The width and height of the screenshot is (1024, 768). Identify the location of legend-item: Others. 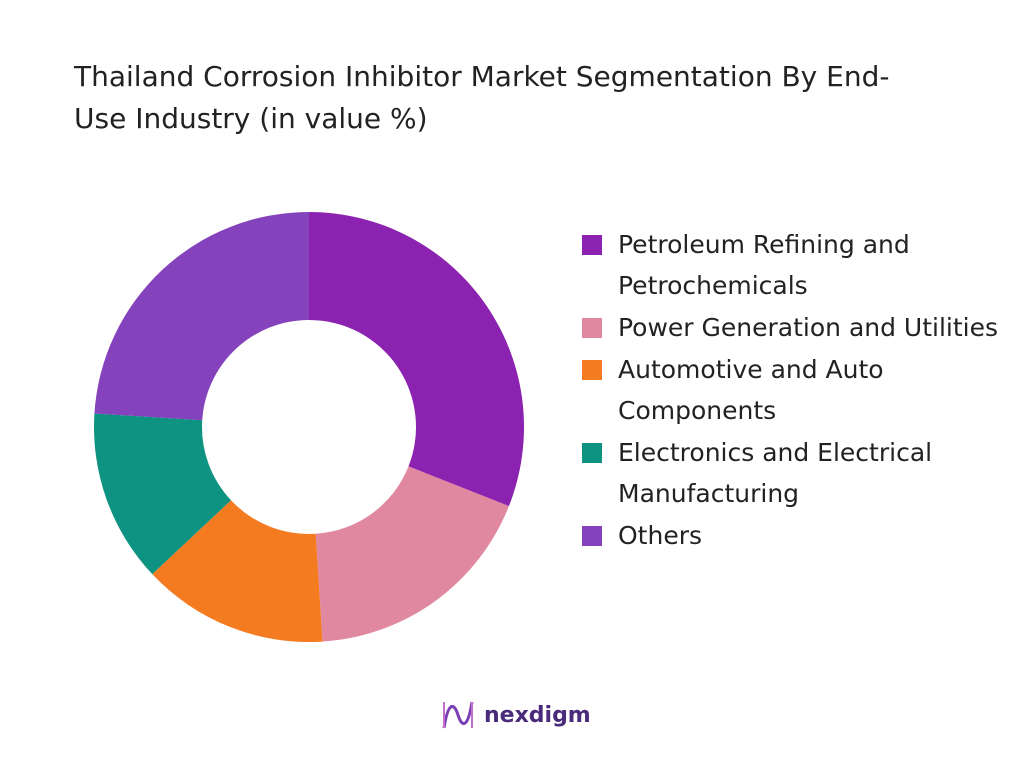
(795, 535).